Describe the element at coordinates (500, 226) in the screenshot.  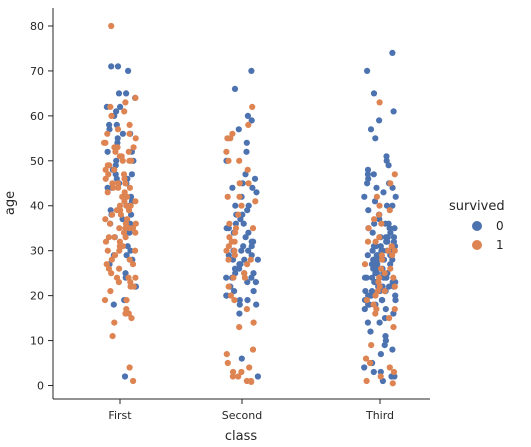
I see `legend-label-0: 0` at that location.